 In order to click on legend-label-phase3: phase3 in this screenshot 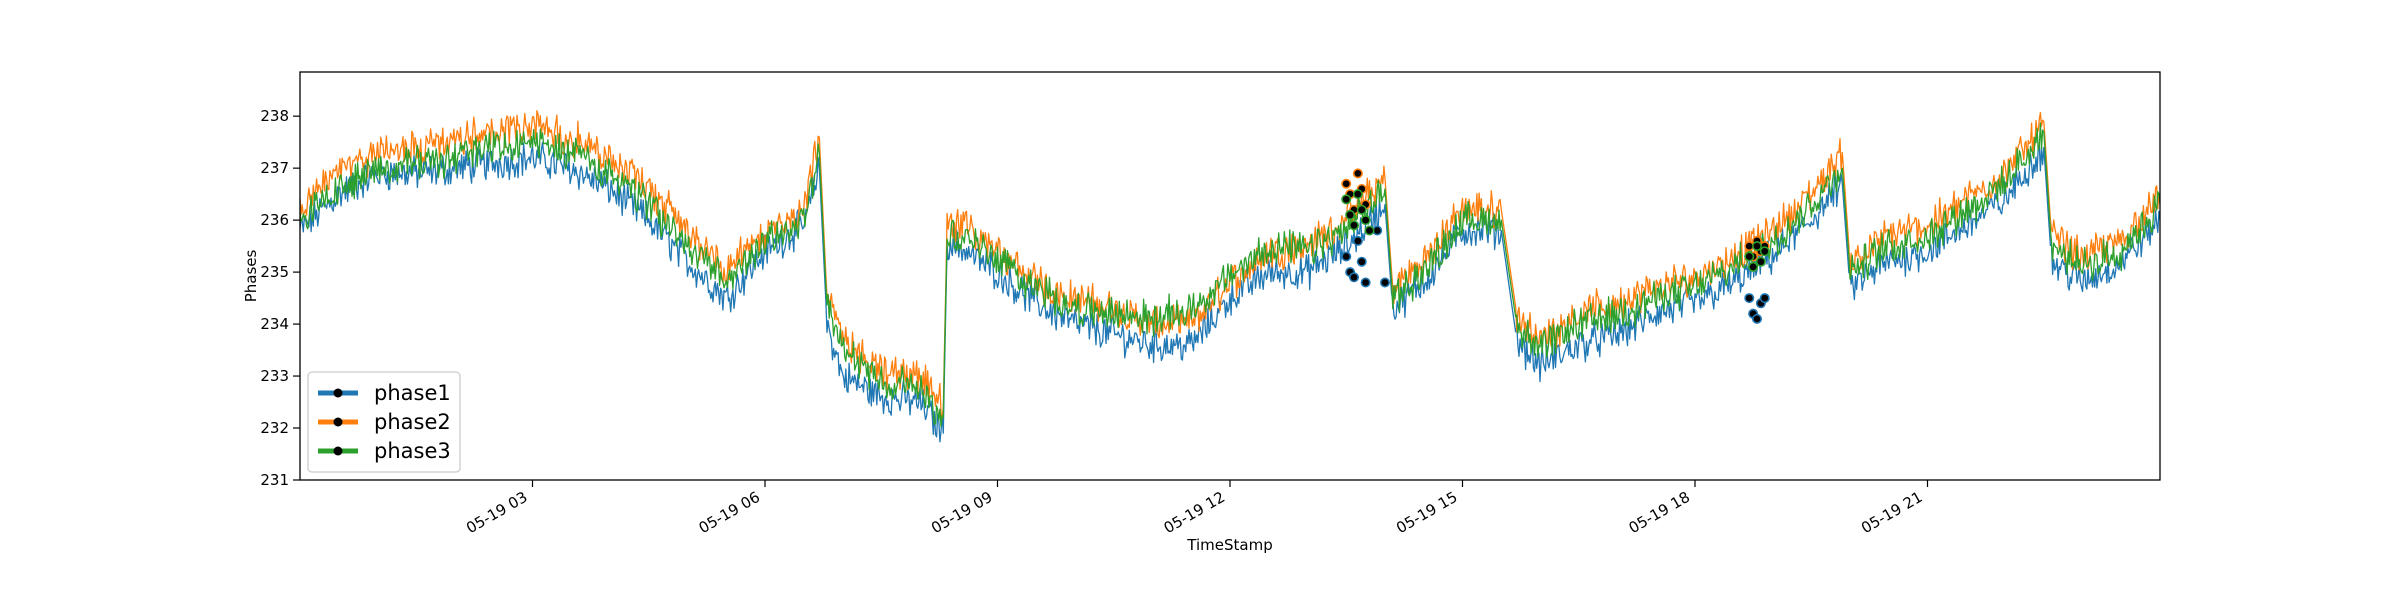, I will do `click(412, 451)`.